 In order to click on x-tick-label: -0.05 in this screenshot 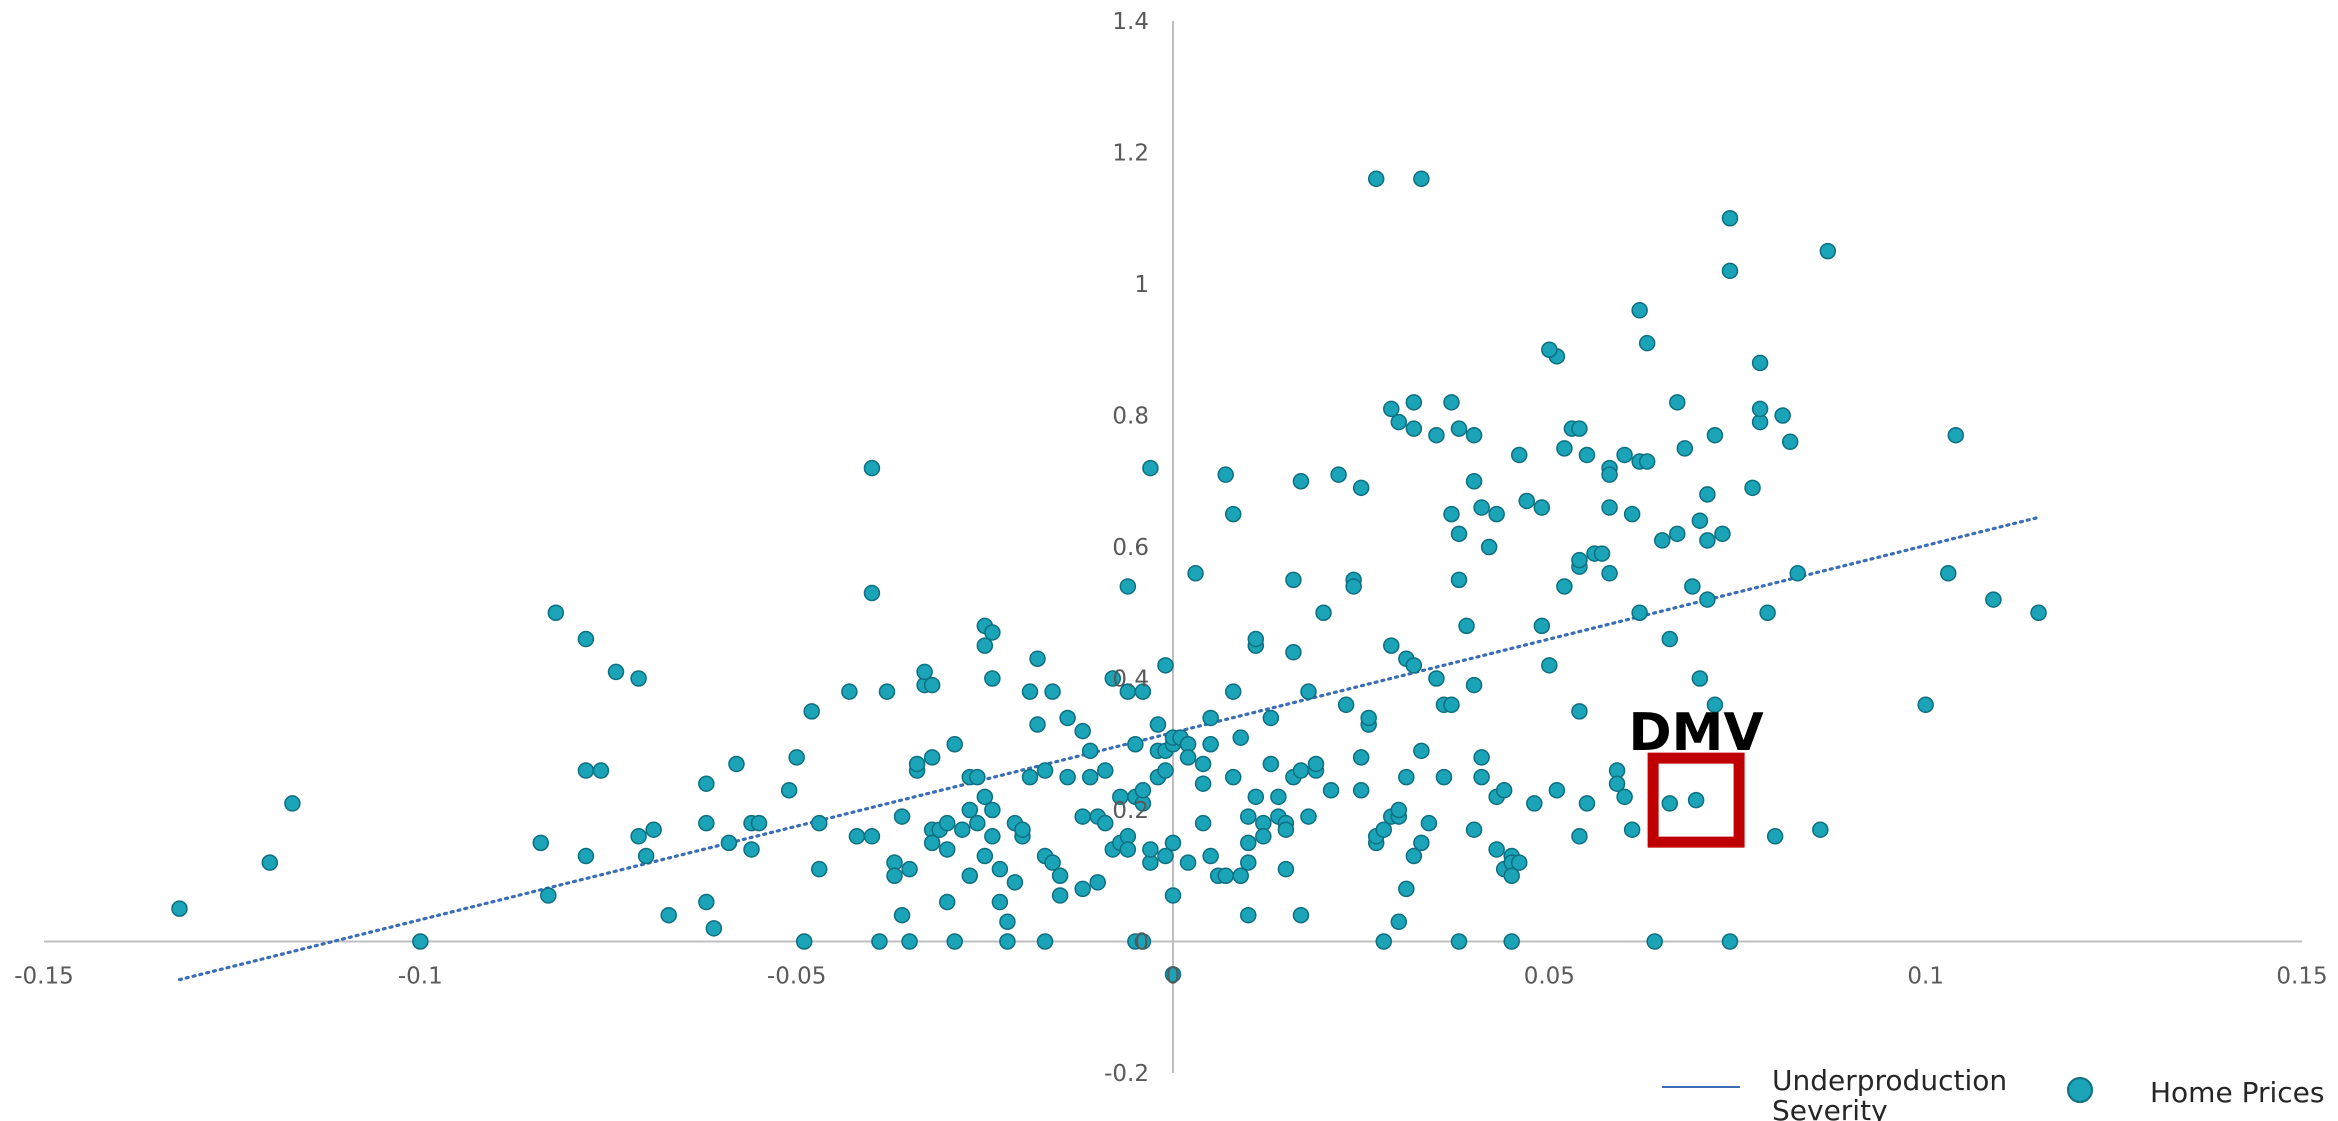, I will do `click(797, 977)`.